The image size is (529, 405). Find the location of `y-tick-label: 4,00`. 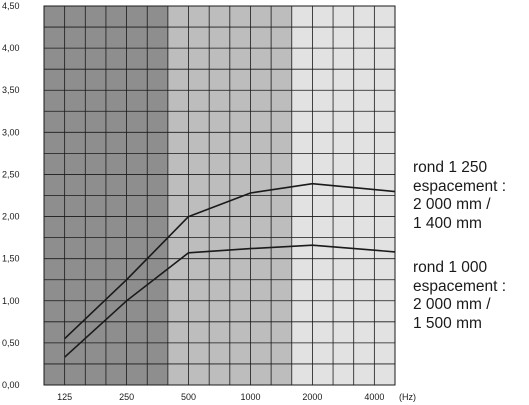

y-tick-label: 4,00 is located at coordinates (11, 48).